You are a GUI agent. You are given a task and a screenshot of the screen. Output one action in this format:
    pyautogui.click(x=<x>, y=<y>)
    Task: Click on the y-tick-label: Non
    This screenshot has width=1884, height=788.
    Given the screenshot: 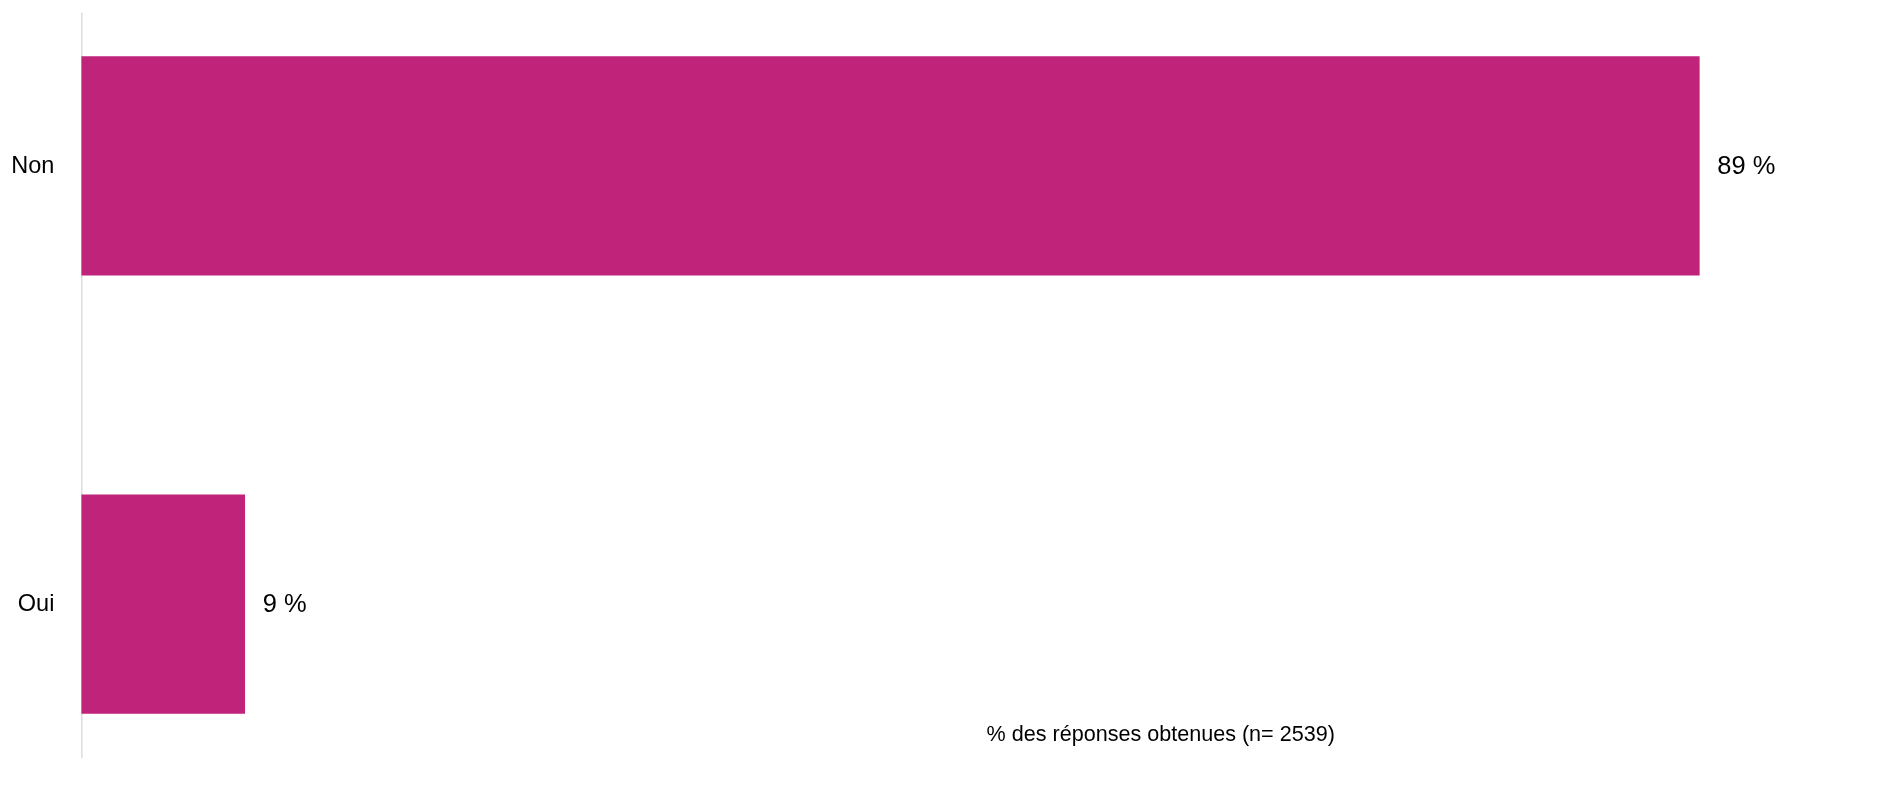 What is the action you would take?
    pyautogui.click(x=33, y=164)
    